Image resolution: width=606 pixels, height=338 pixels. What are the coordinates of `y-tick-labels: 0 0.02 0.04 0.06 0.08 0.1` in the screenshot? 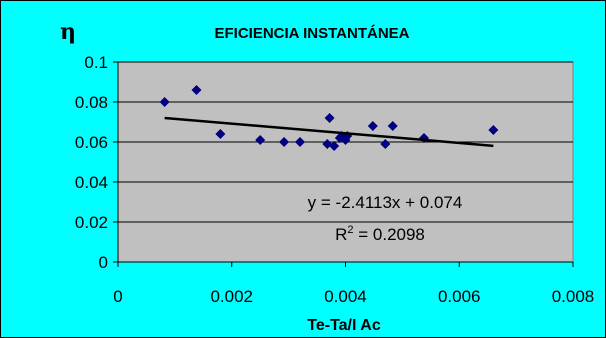 It's located at (91, 162).